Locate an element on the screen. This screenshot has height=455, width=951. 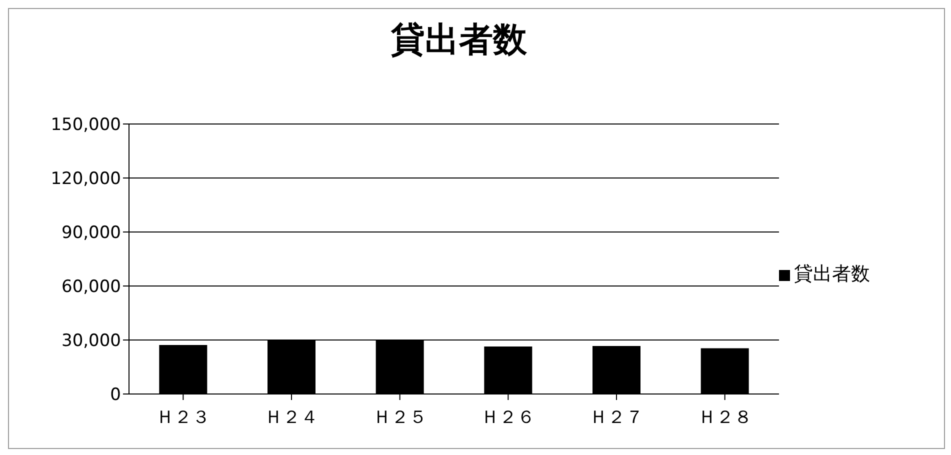
y-tick-label: 0 is located at coordinates (115, 395).